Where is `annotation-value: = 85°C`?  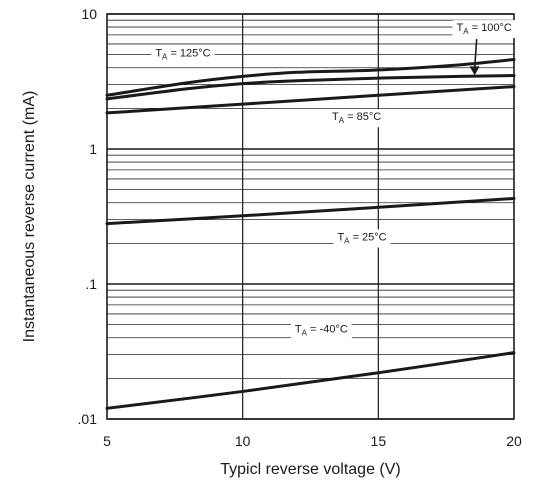
annotation-value: = 85°C is located at coordinates (362, 117).